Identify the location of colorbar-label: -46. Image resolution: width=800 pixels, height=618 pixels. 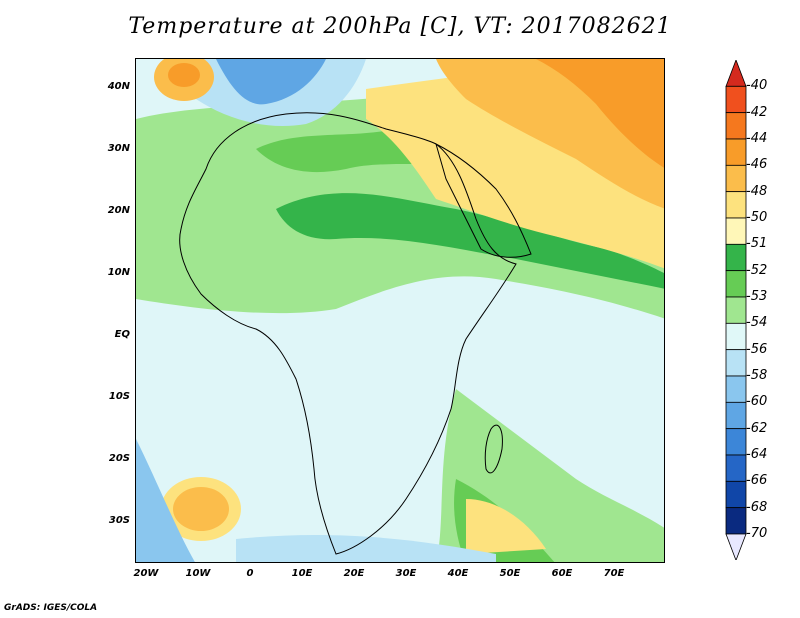
(757, 165).